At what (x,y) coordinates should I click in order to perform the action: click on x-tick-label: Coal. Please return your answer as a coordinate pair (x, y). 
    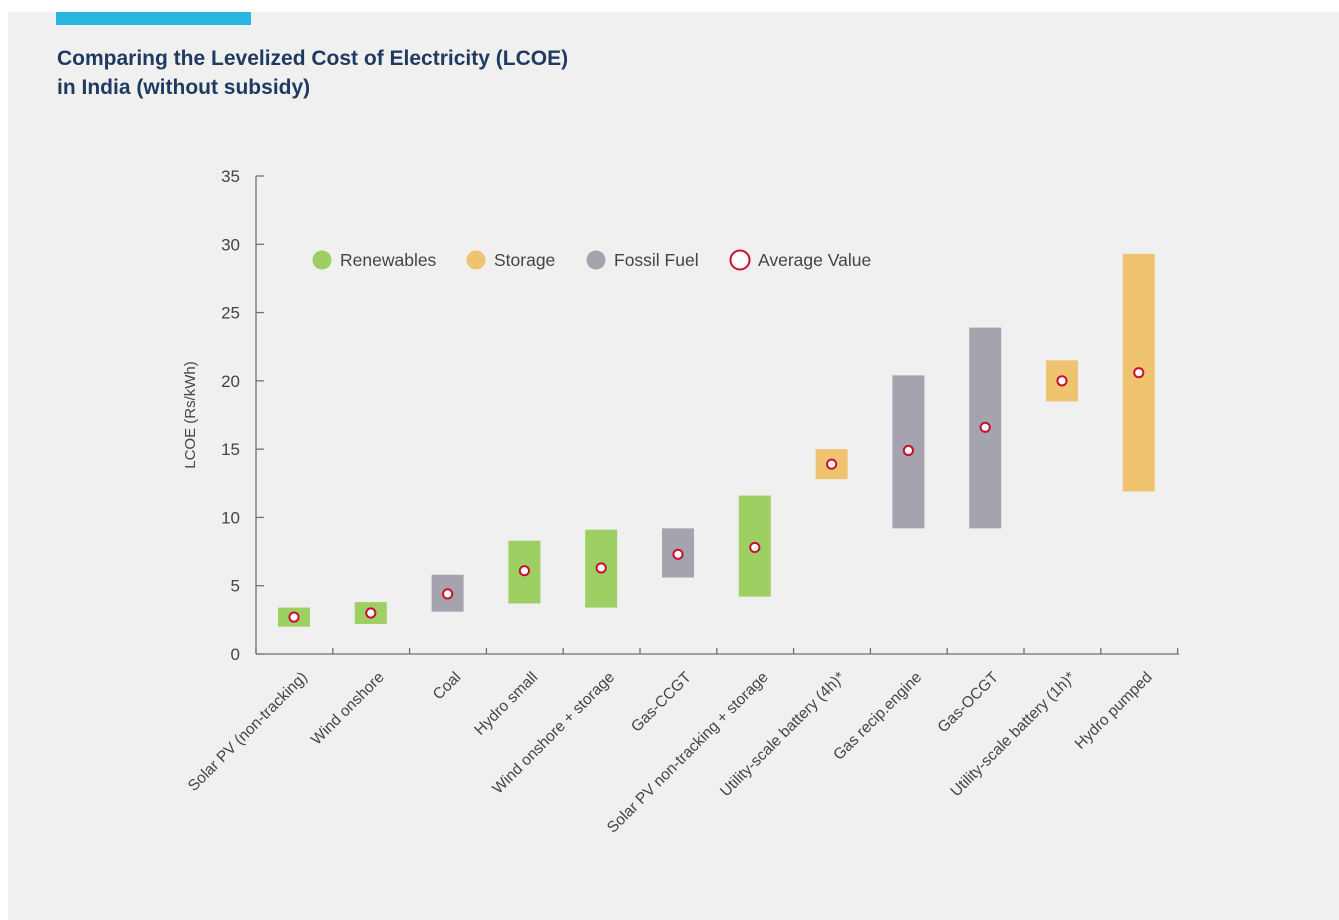
    Looking at the image, I should click on (447, 686).